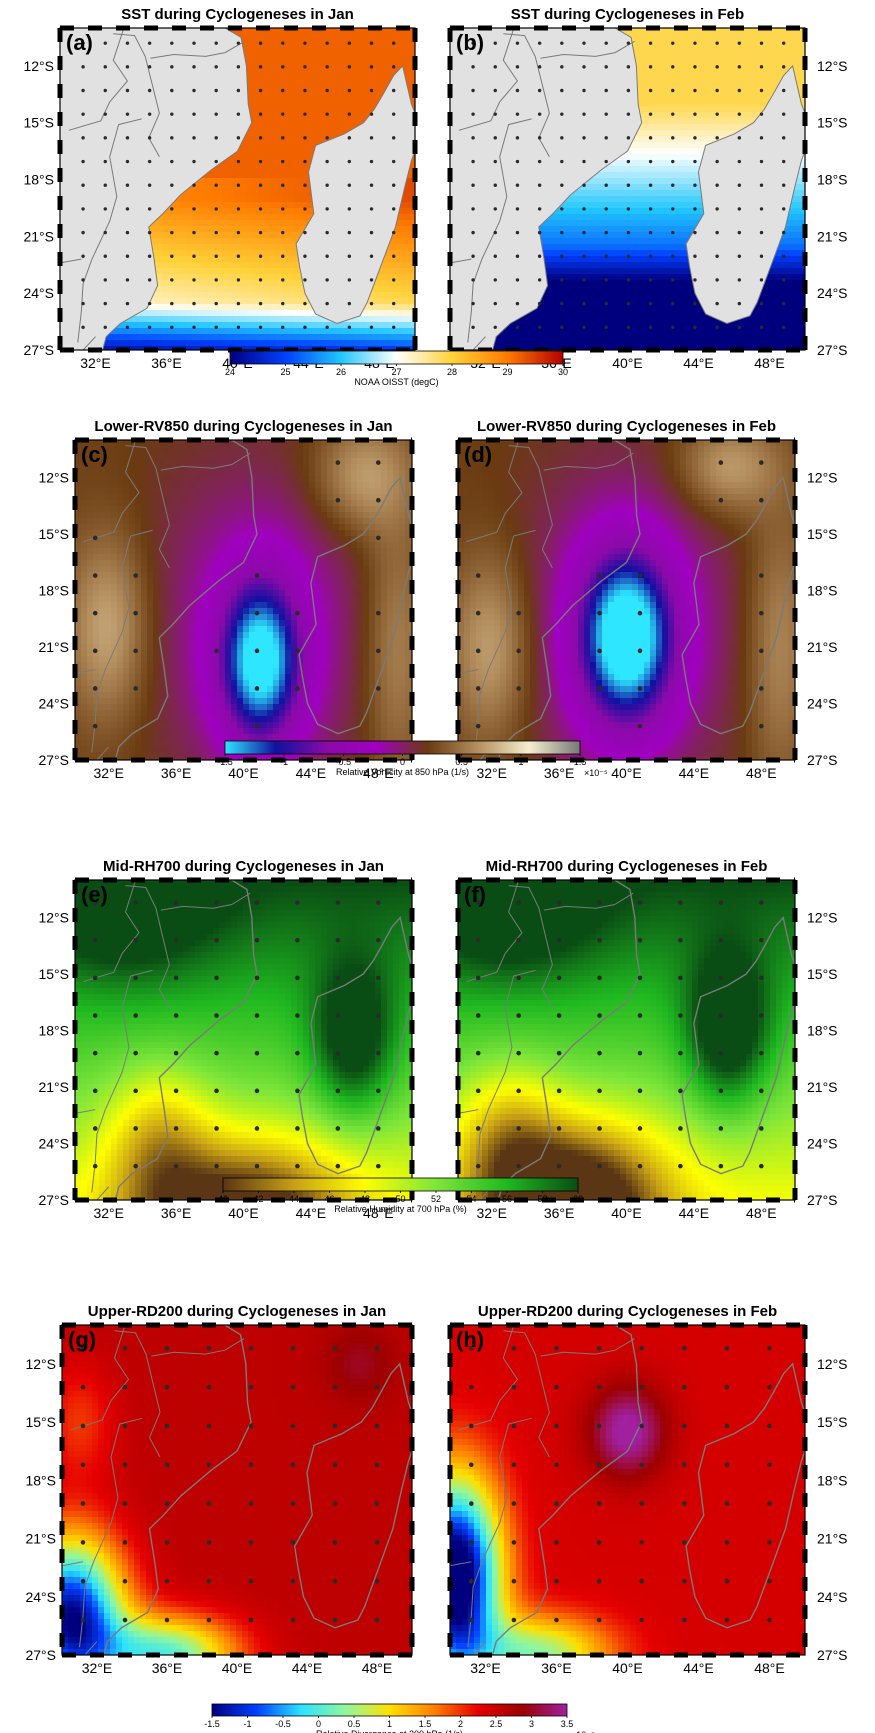  I want to click on panel-title: Mid-RH700 during Cyclogeneses in Feb, so click(627, 866).